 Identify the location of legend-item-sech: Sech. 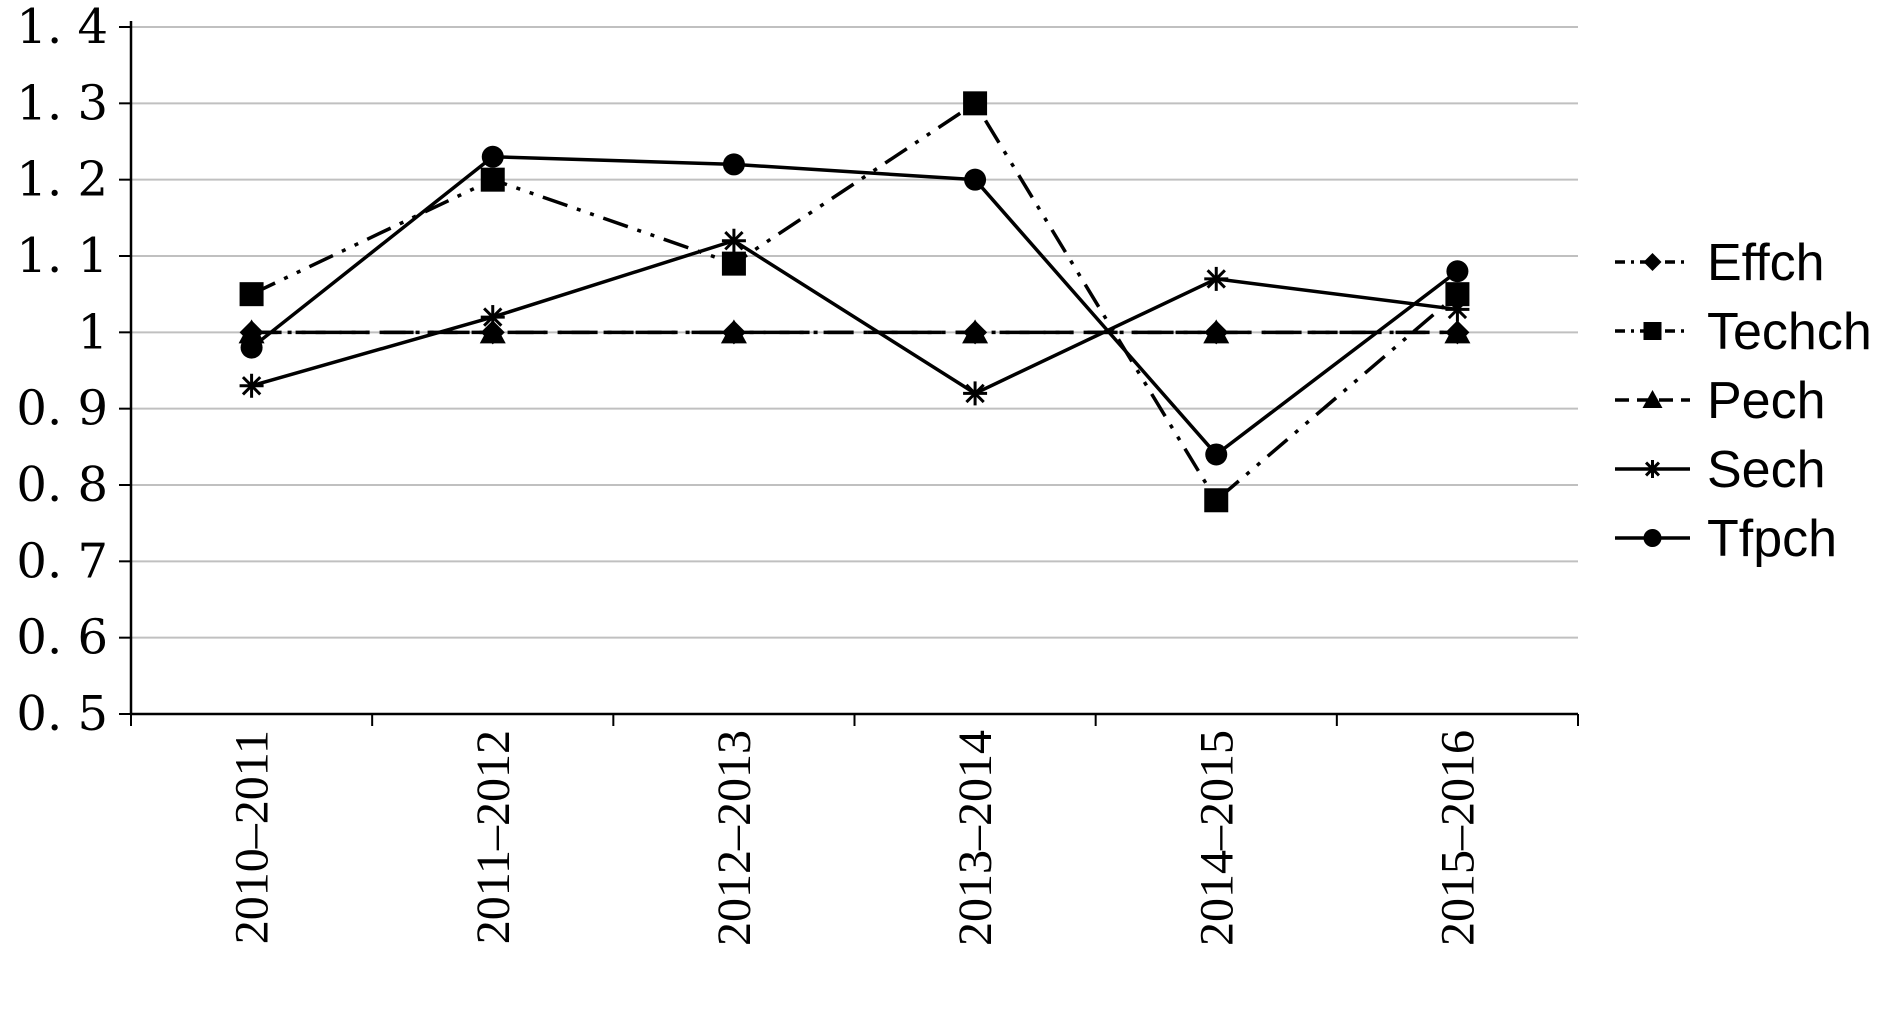
(1720, 470).